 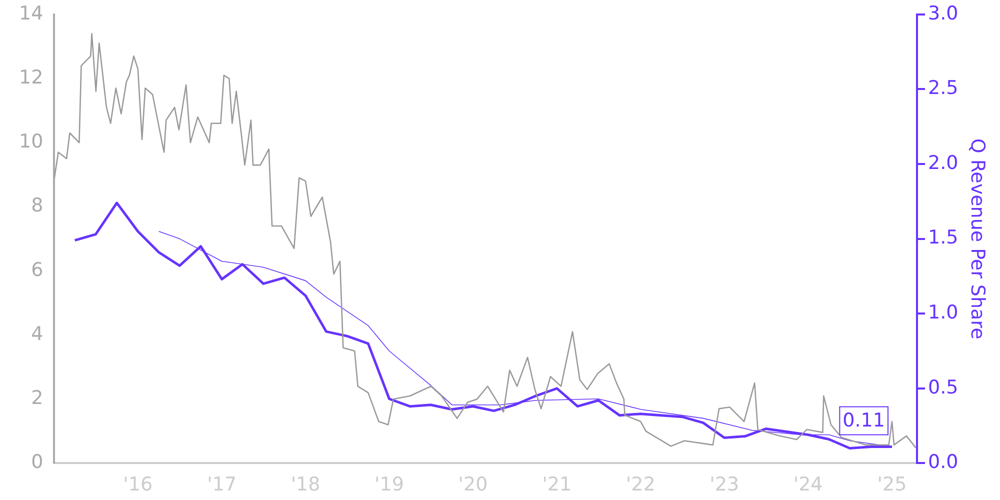 I want to click on y-tick-label: 12, so click(x=31, y=77).